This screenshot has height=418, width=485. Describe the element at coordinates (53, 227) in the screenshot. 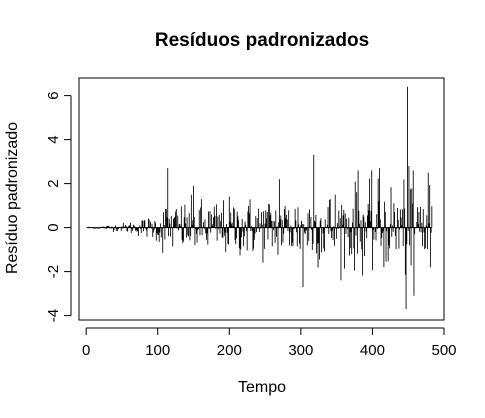

I see `y-tick-label: 0` at that location.